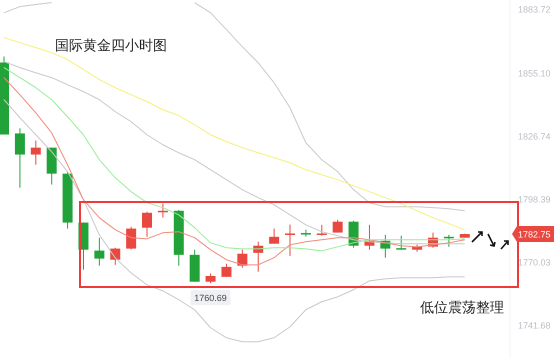 Image resolution: width=554 pixels, height=358 pixels. Describe the element at coordinates (534, 235) in the screenshot. I see `text: 1782.75` at that location.